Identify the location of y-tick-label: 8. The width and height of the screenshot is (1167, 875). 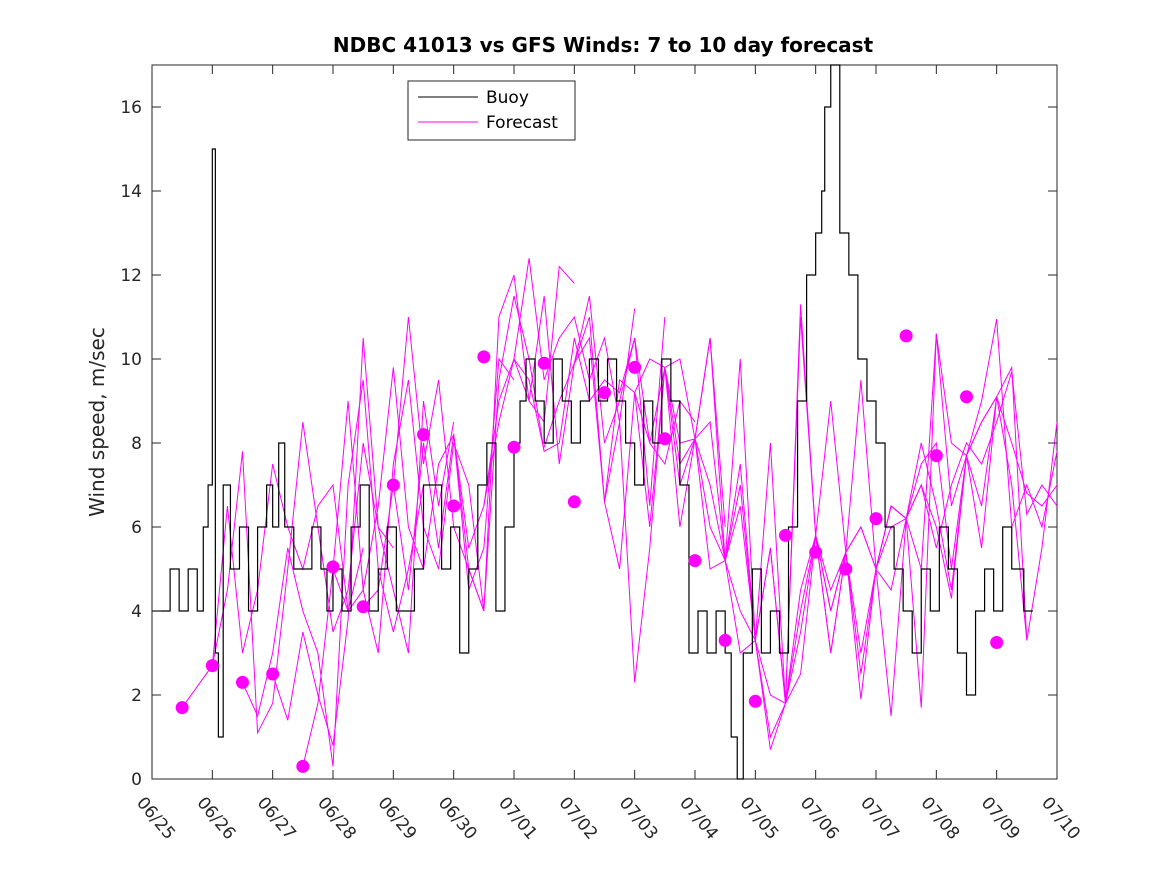
(136, 444).